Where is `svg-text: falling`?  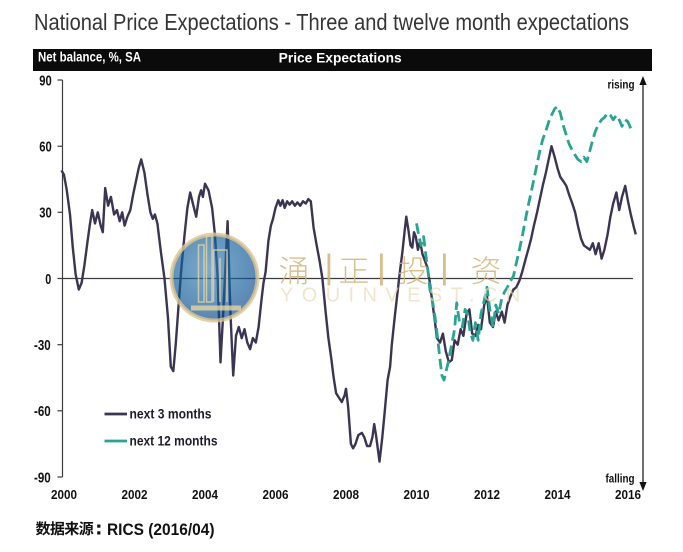
svg-text: falling is located at coordinates (620, 480).